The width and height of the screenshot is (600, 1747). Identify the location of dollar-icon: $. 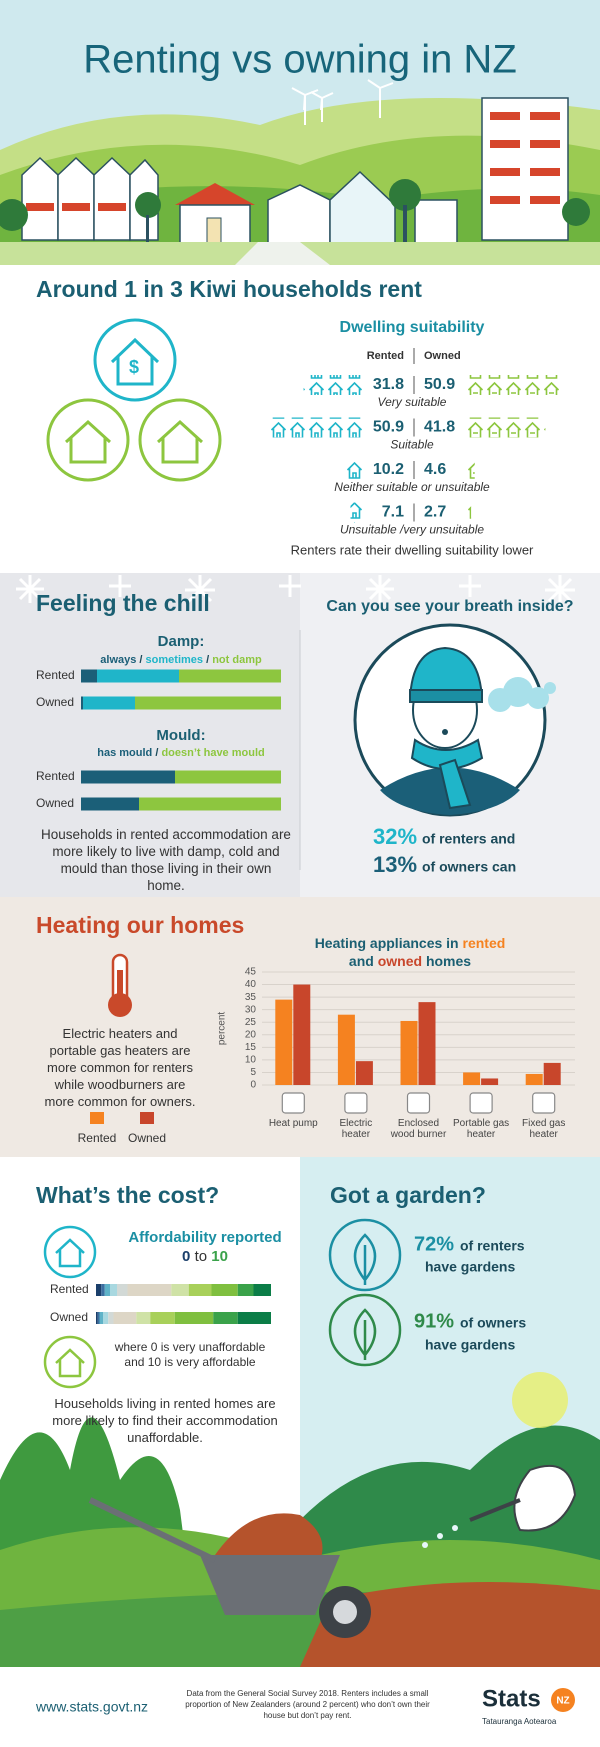
(134, 367).